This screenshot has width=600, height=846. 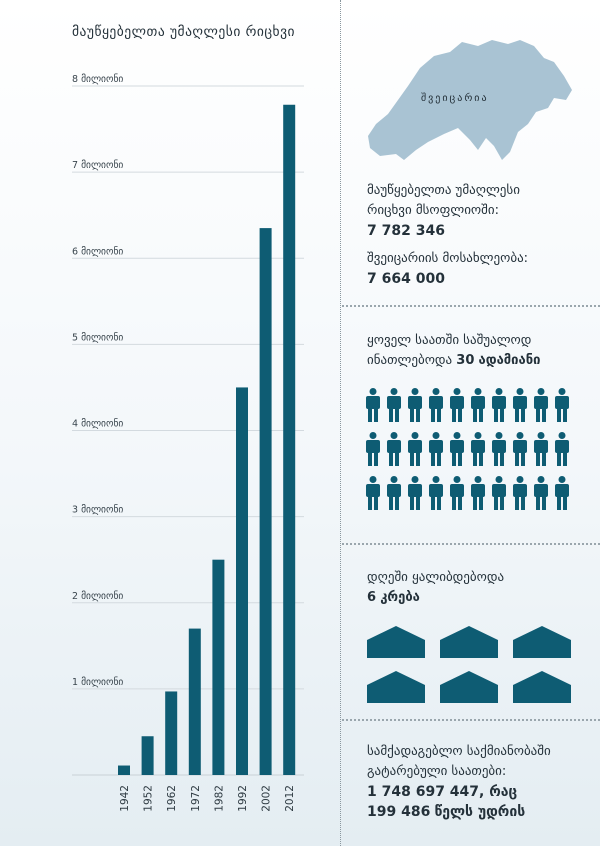 I want to click on daily-count: 6, so click(x=372, y=597).